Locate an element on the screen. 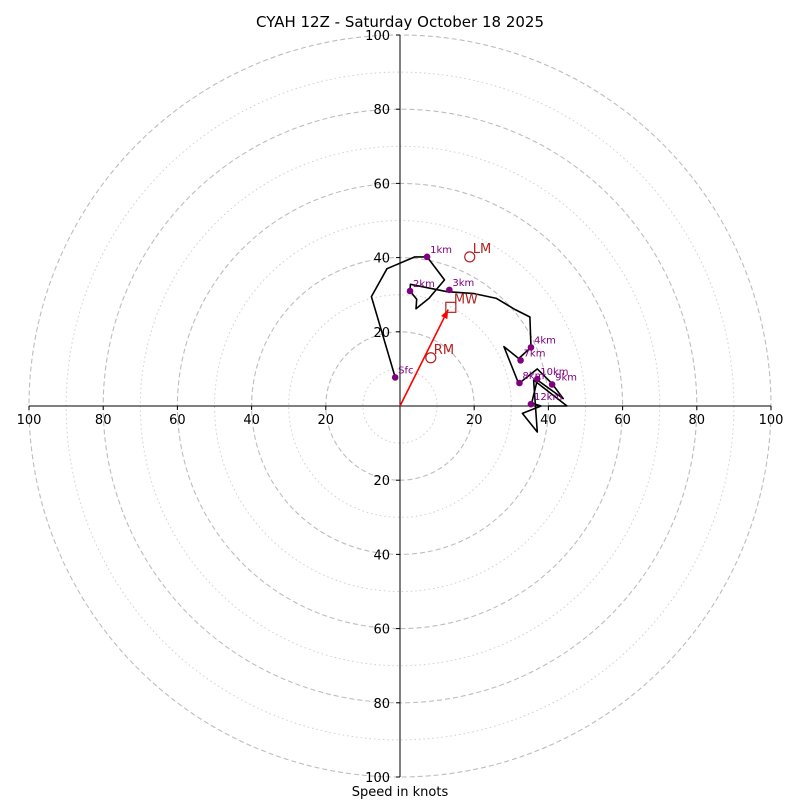 Image resolution: width=800 pixels, height=800 pixels. height-label-3km: 3km is located at coordinates (463, 283).